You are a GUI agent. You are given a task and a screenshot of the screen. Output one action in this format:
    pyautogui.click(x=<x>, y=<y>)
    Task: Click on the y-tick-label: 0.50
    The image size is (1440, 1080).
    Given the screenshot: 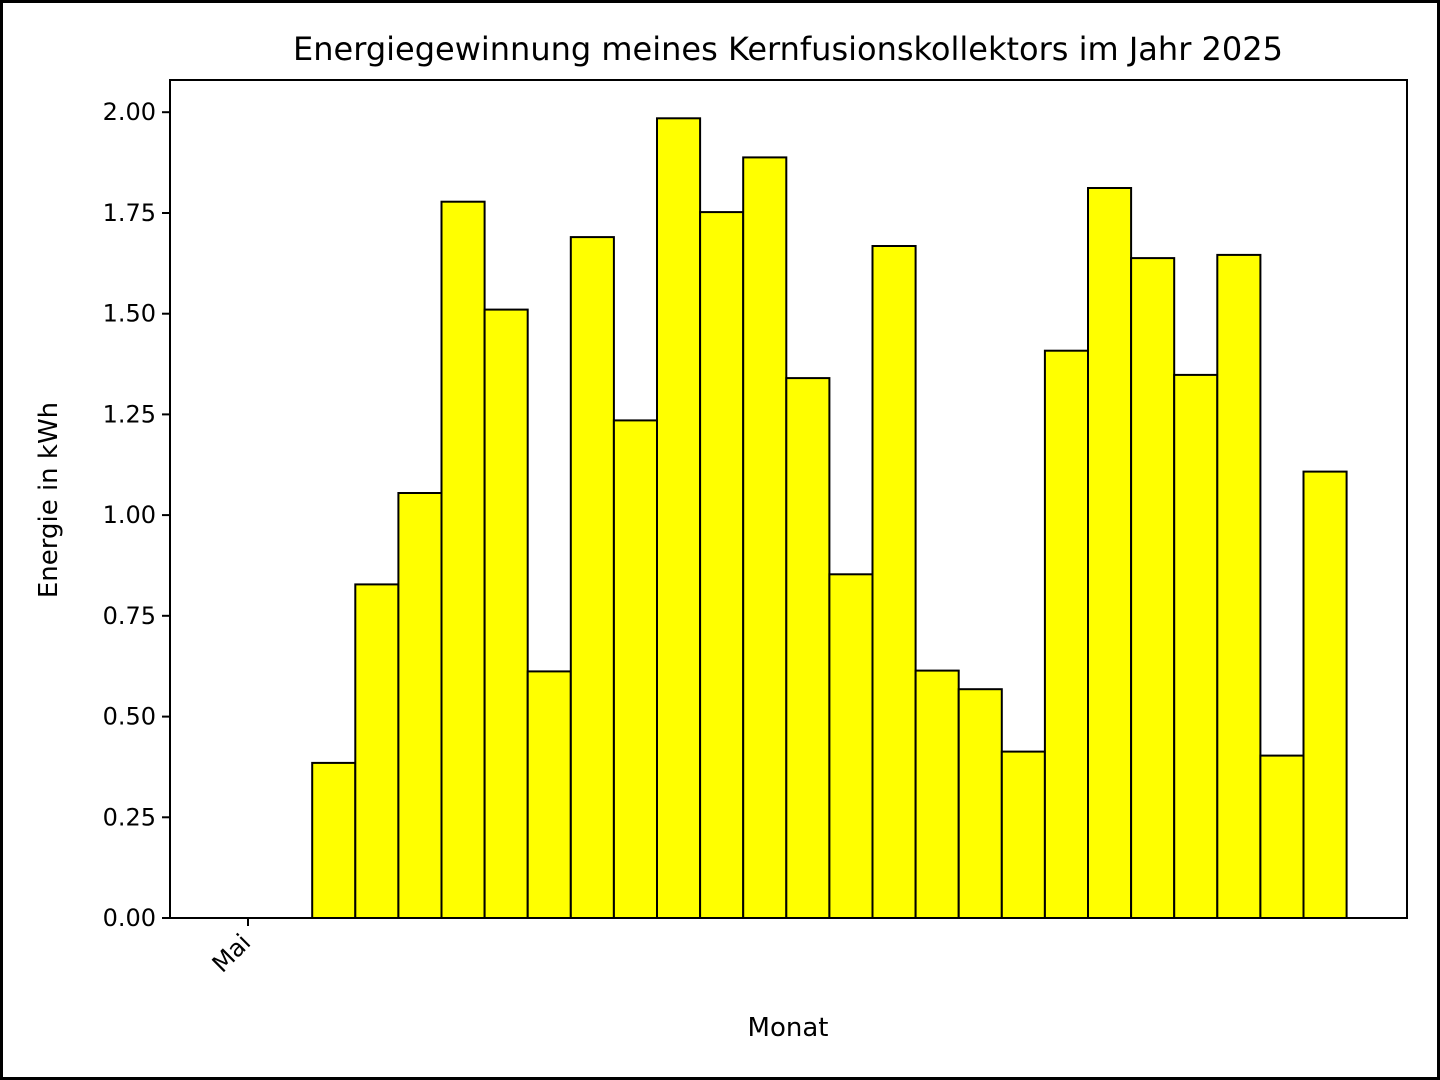 What is the action you would take?
    pyautogui.click(x=129, y=717)
    